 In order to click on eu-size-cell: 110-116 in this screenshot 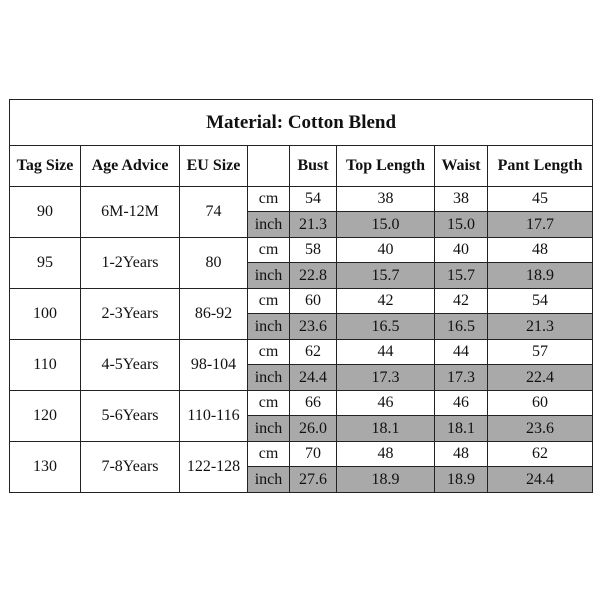, I will do `click(213, 416)`.